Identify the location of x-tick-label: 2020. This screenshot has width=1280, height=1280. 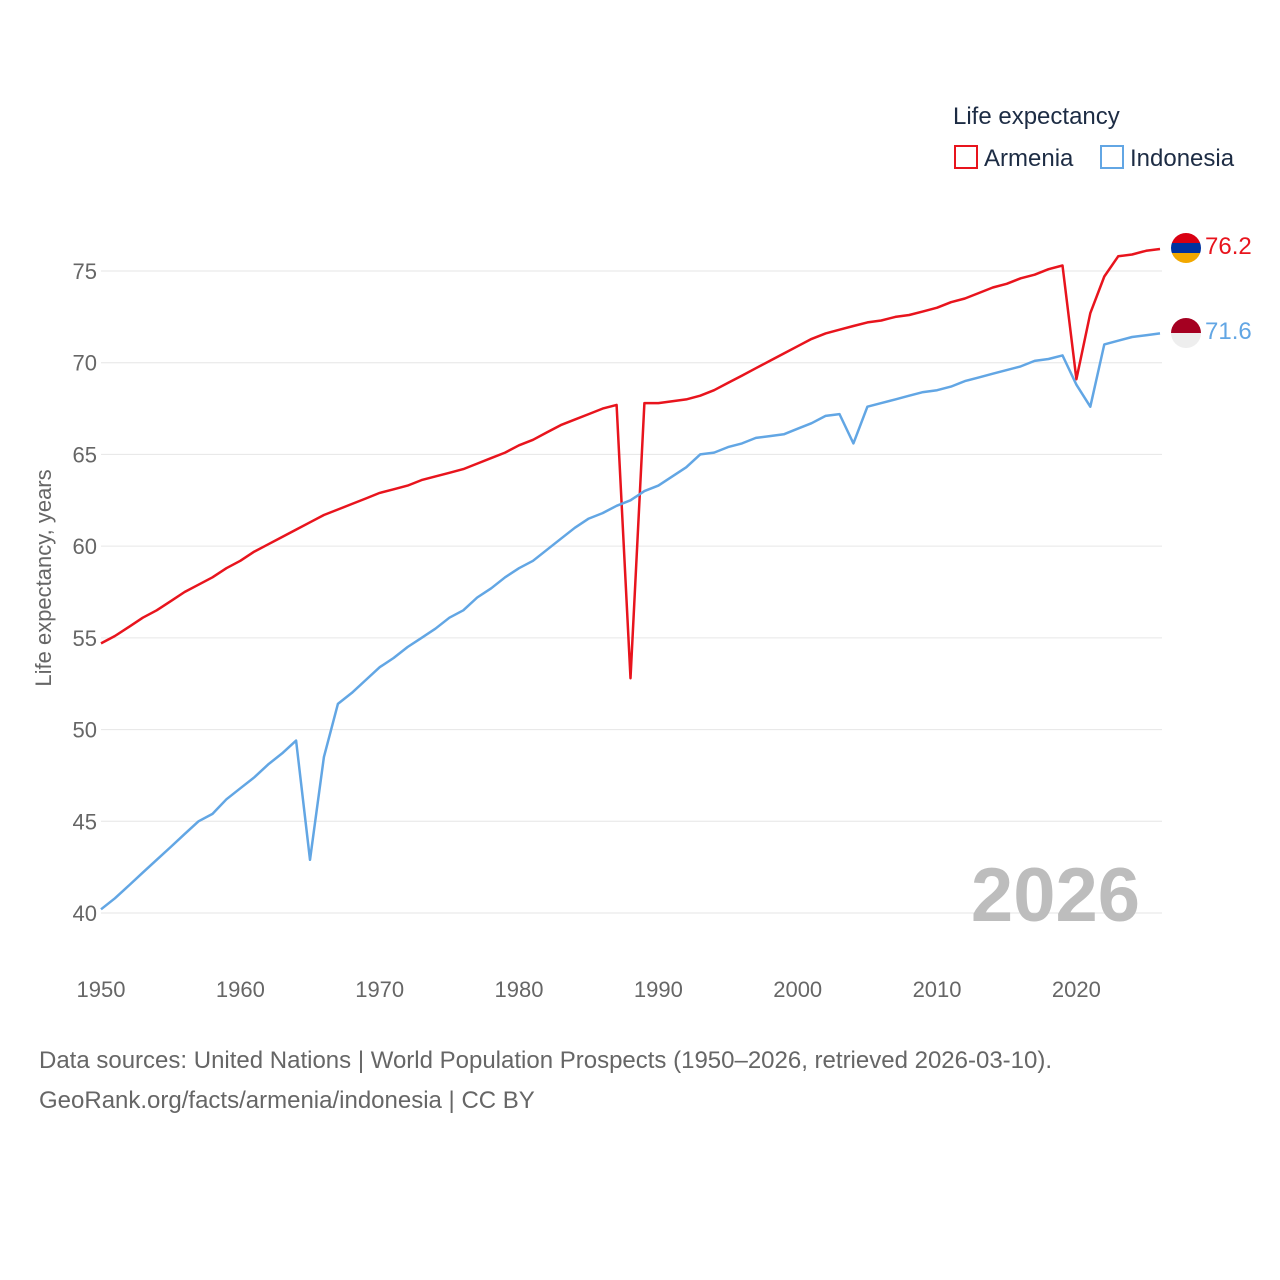
(1076, 989).